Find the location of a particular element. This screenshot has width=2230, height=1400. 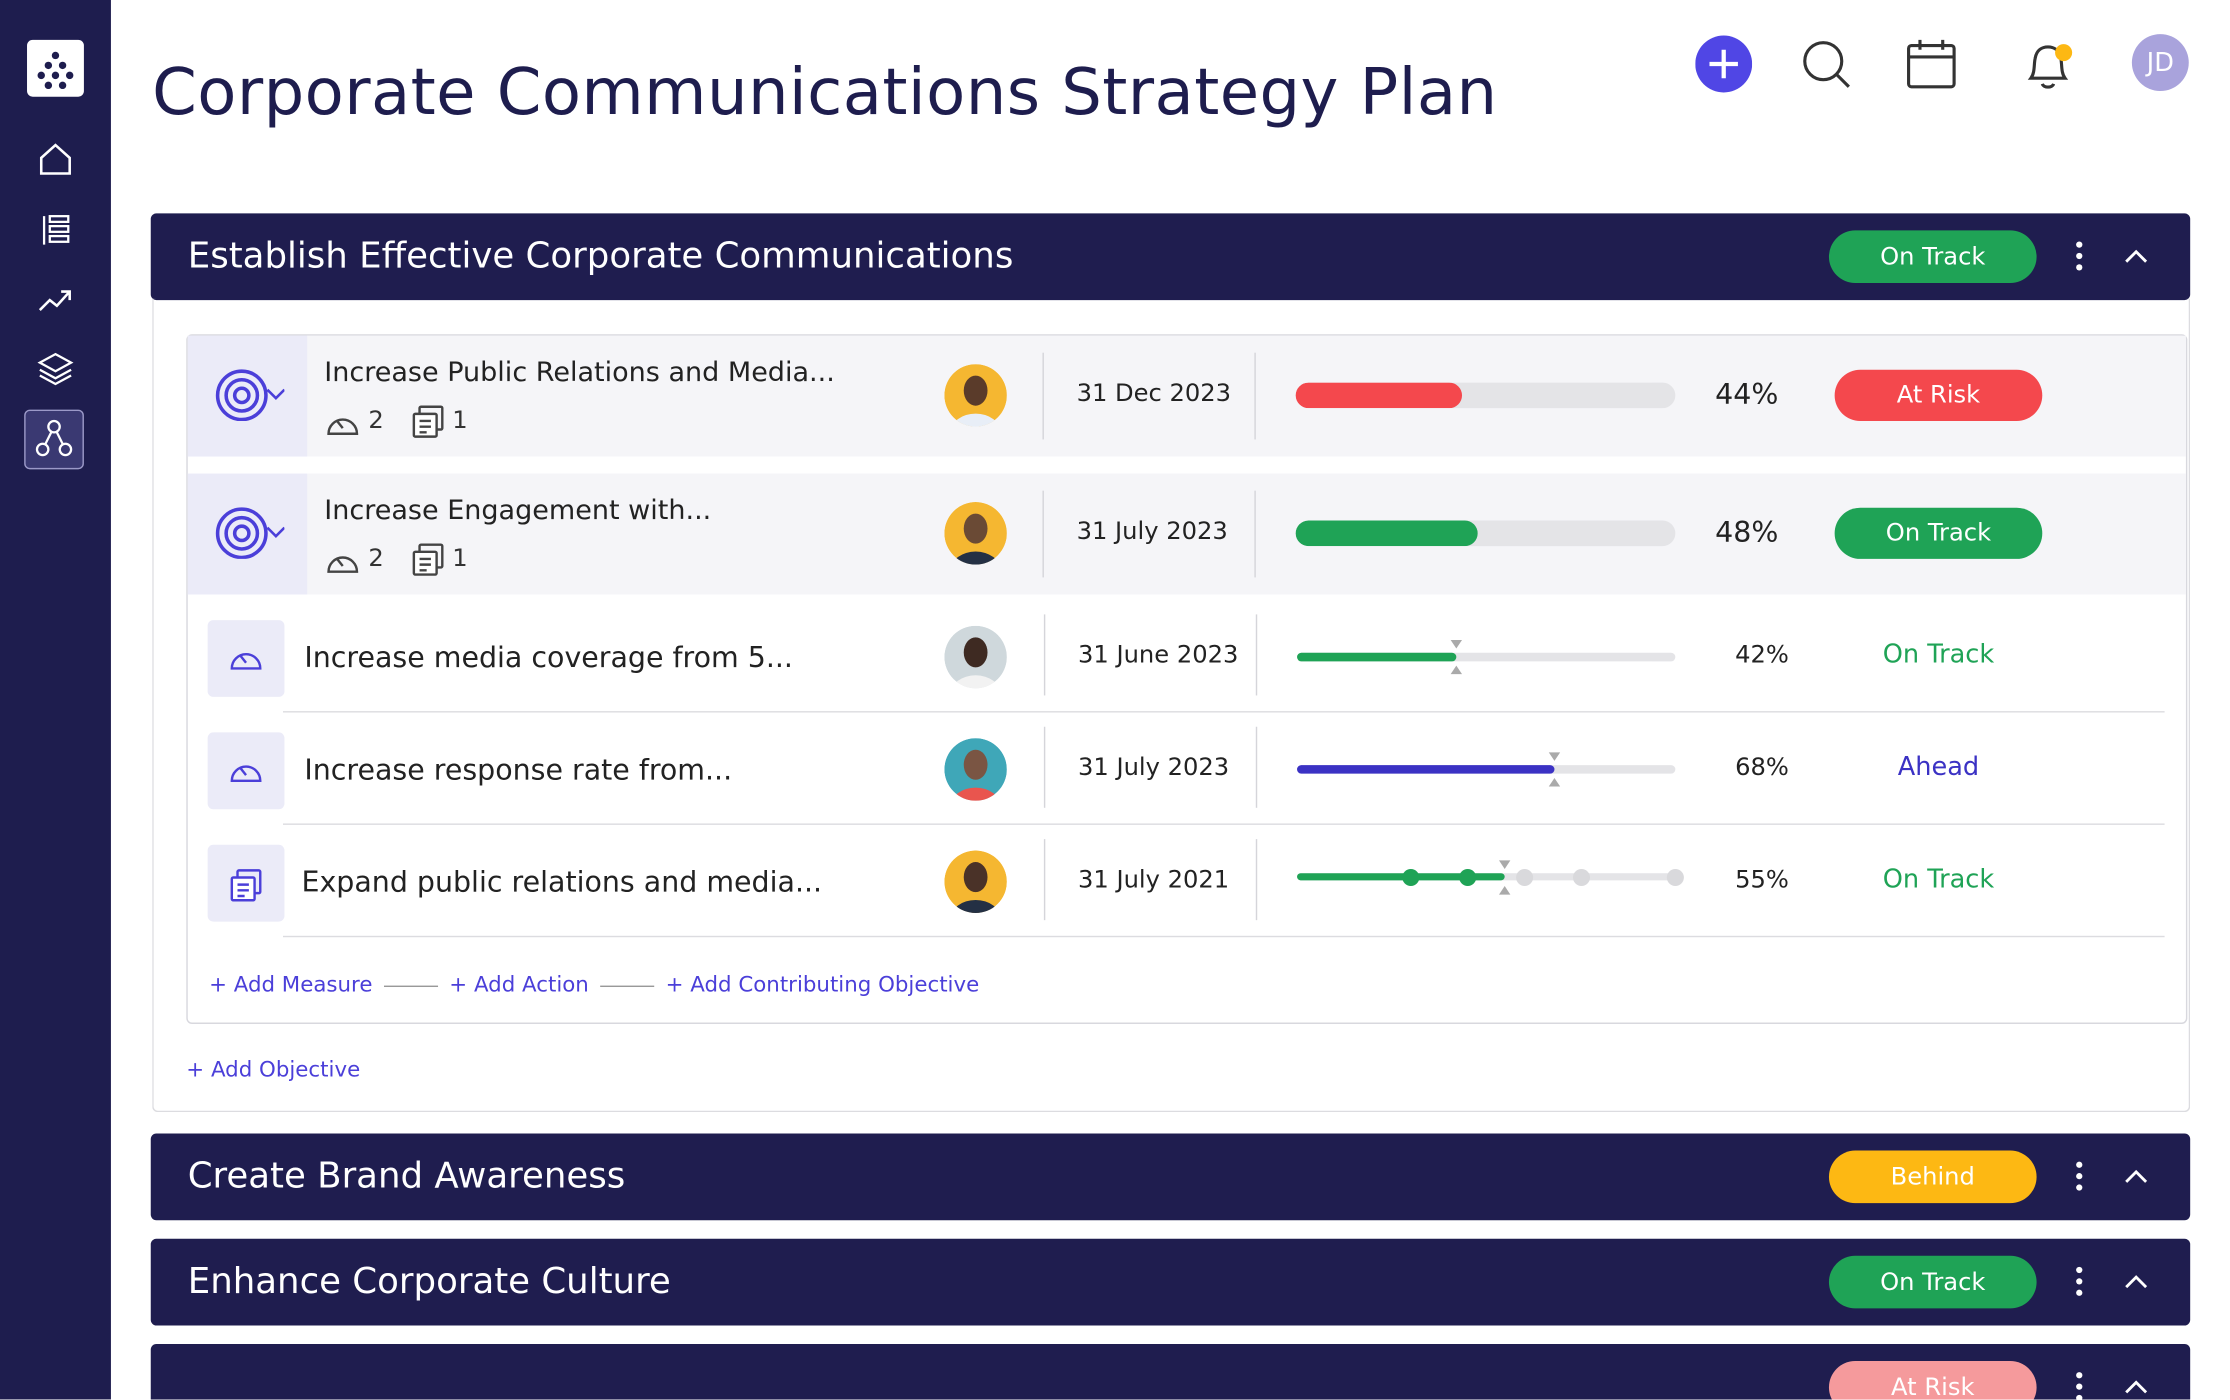

user-initials: JD is located at coordinates (2160, 62).